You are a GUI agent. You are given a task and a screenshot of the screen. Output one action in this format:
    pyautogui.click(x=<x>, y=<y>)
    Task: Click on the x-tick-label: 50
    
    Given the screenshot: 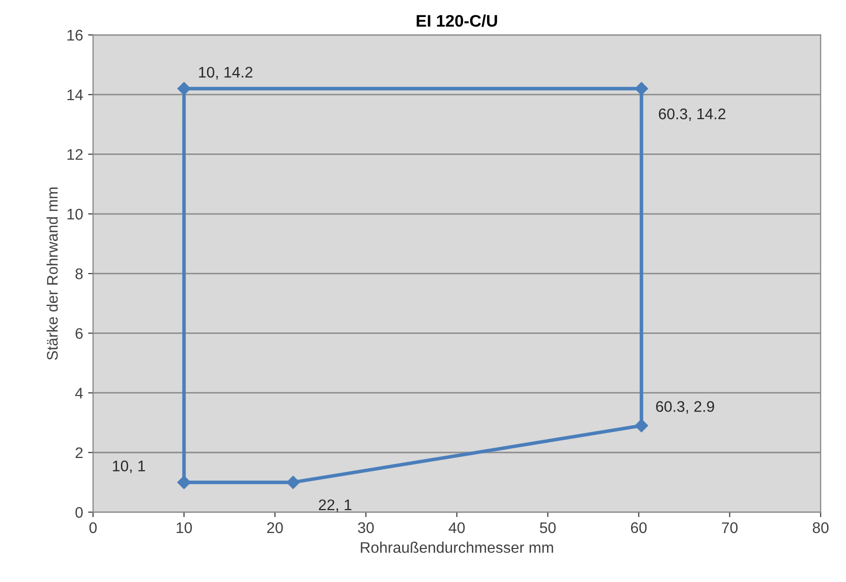 What is the action you would take?
    pyautogui.click(x=548, y=528)
    